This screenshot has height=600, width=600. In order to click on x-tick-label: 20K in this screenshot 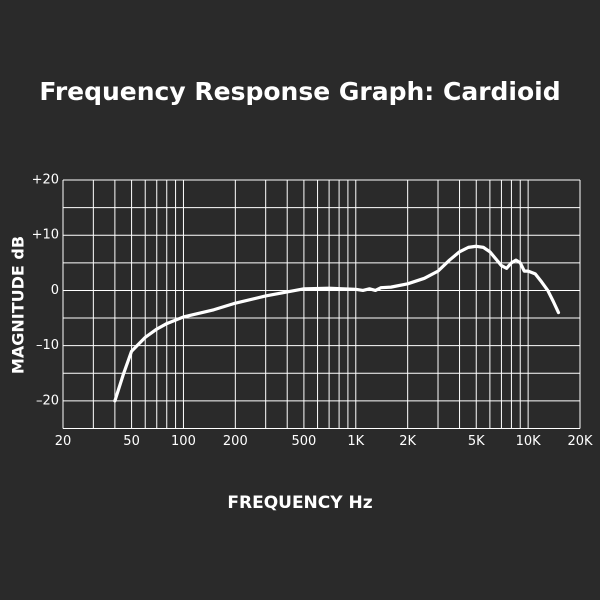, I will do `click(580, 441)`.